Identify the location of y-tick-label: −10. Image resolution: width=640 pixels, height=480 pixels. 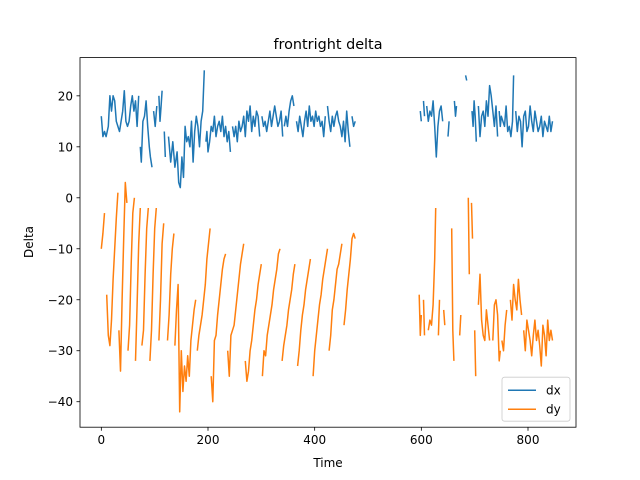
(60, 249).